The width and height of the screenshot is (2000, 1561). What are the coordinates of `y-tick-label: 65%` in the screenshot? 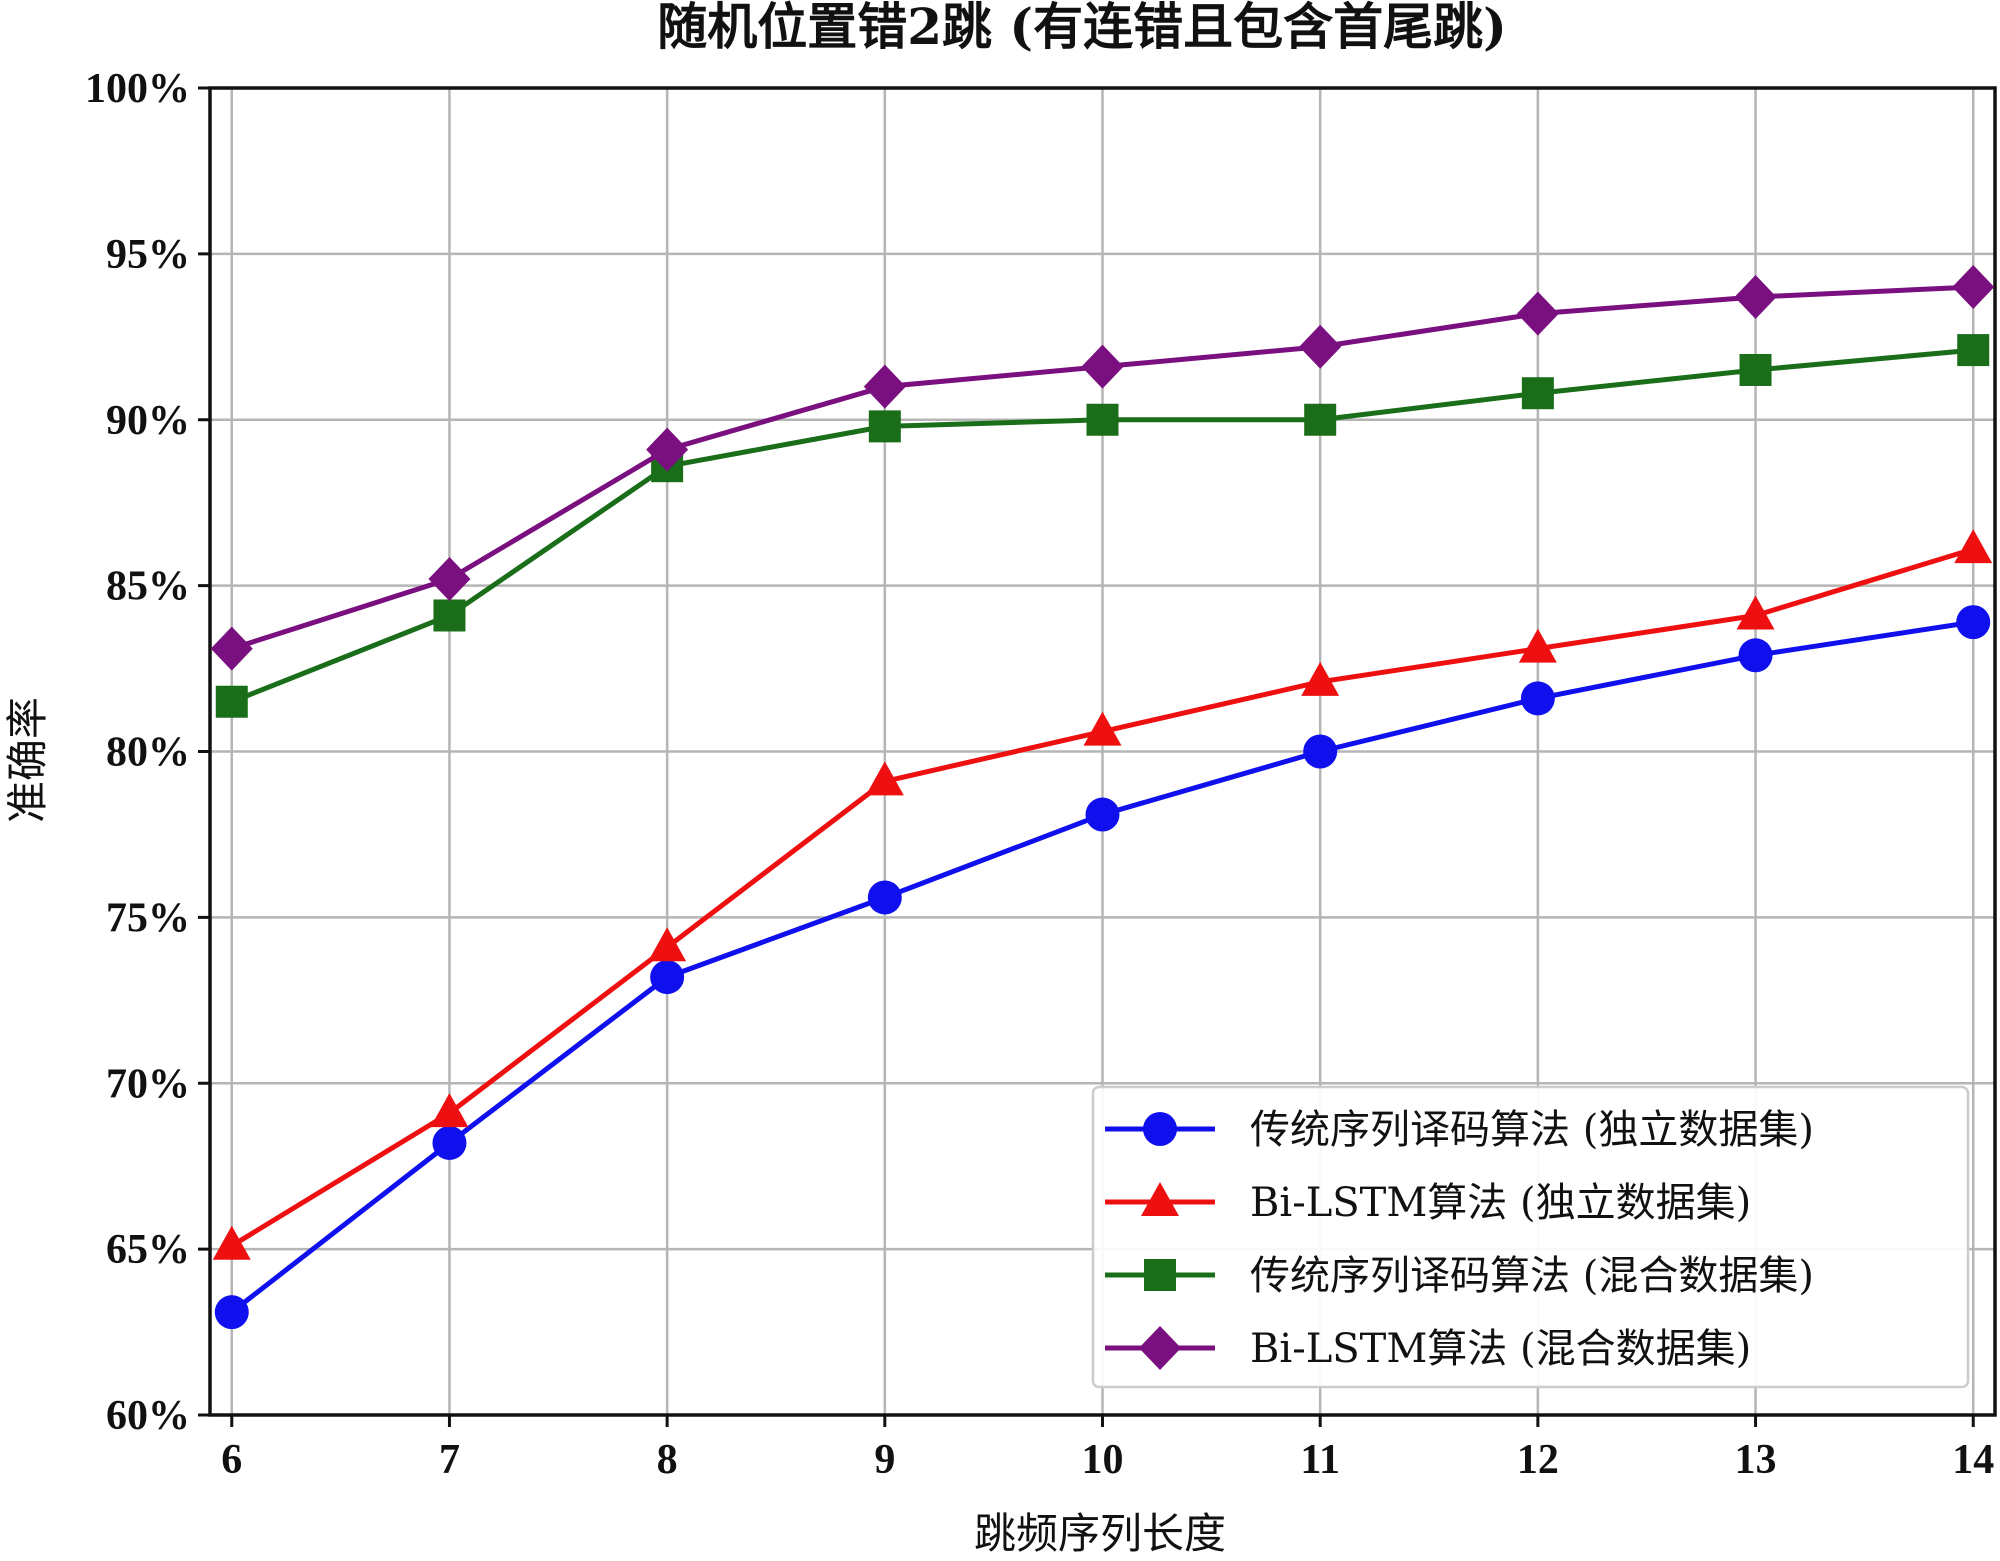 It's located at (148, 1250).